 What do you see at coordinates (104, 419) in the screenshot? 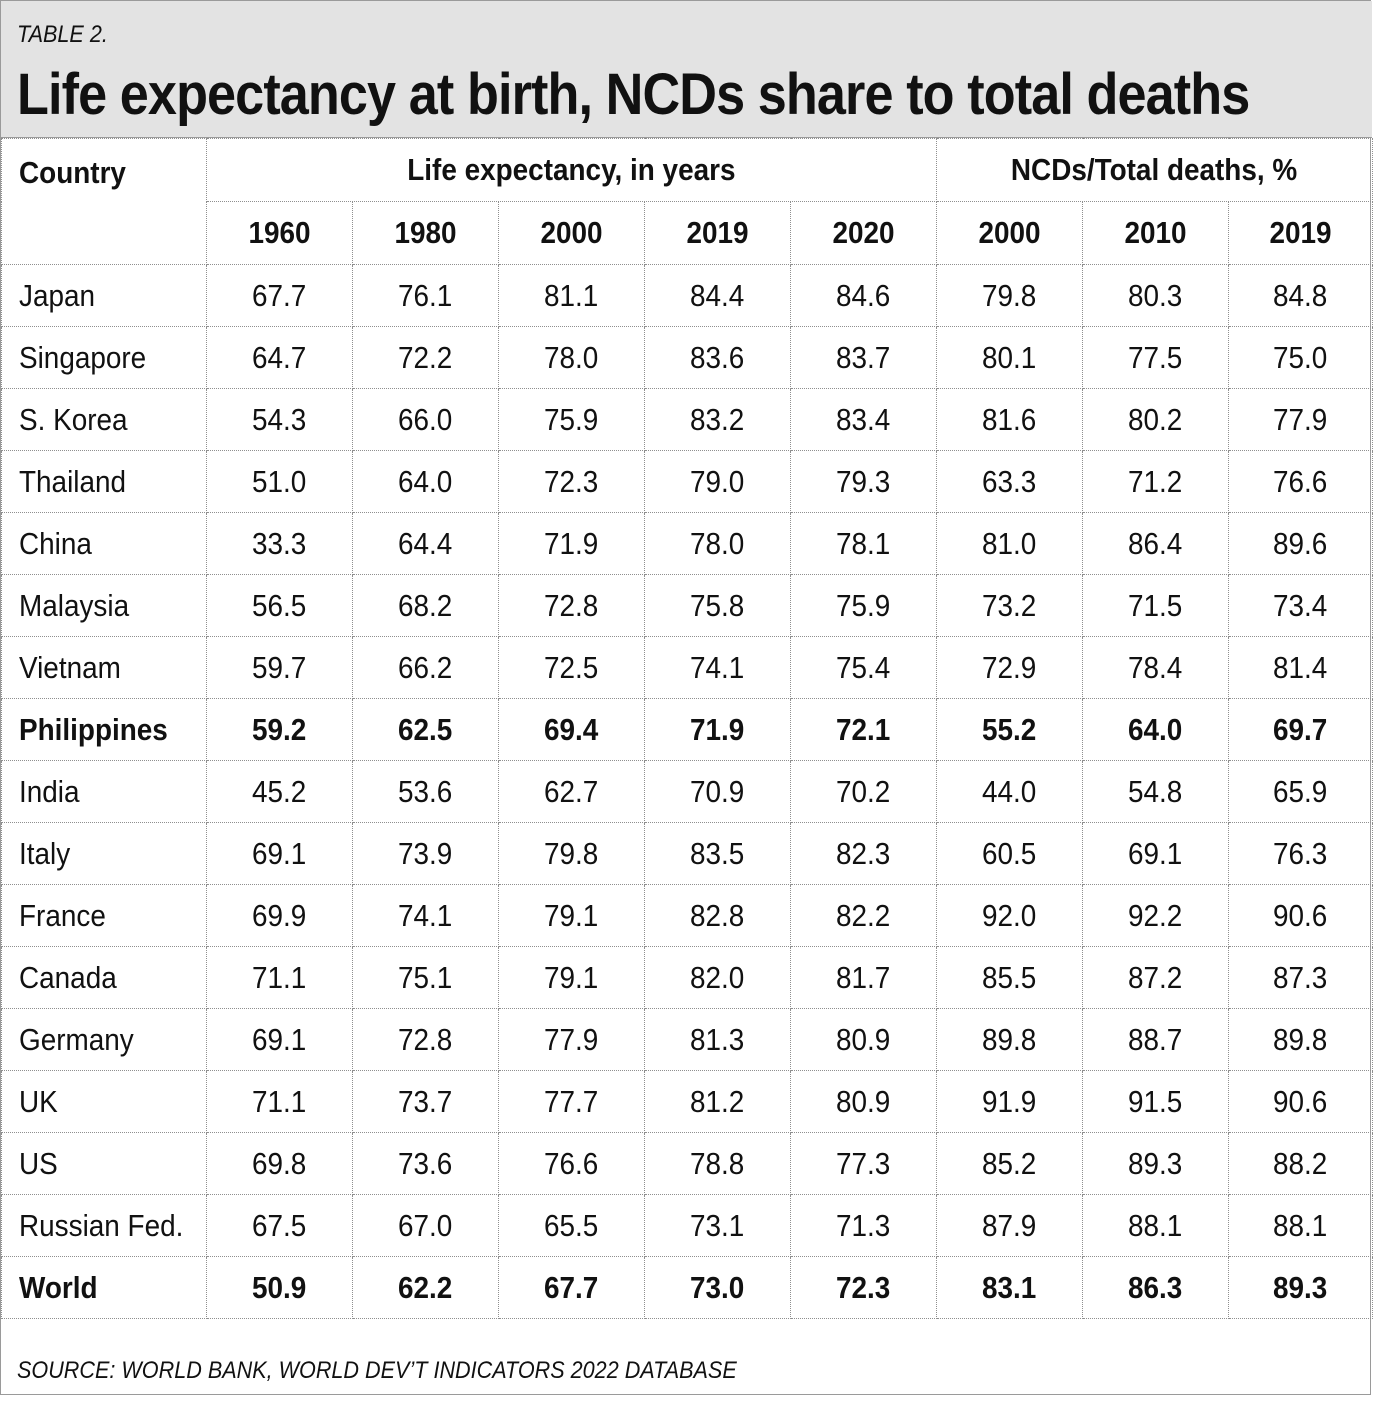
I see `country-cell: S. Korea` at bounding box center [104, 419].